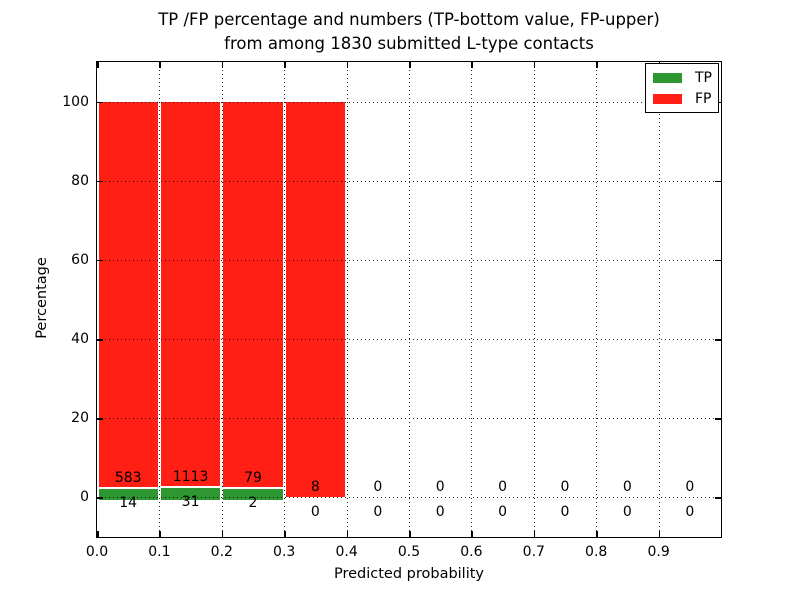 This screenshot has width=800, height=600. I want to click on y-tick-label: 60, so click(80, 259).